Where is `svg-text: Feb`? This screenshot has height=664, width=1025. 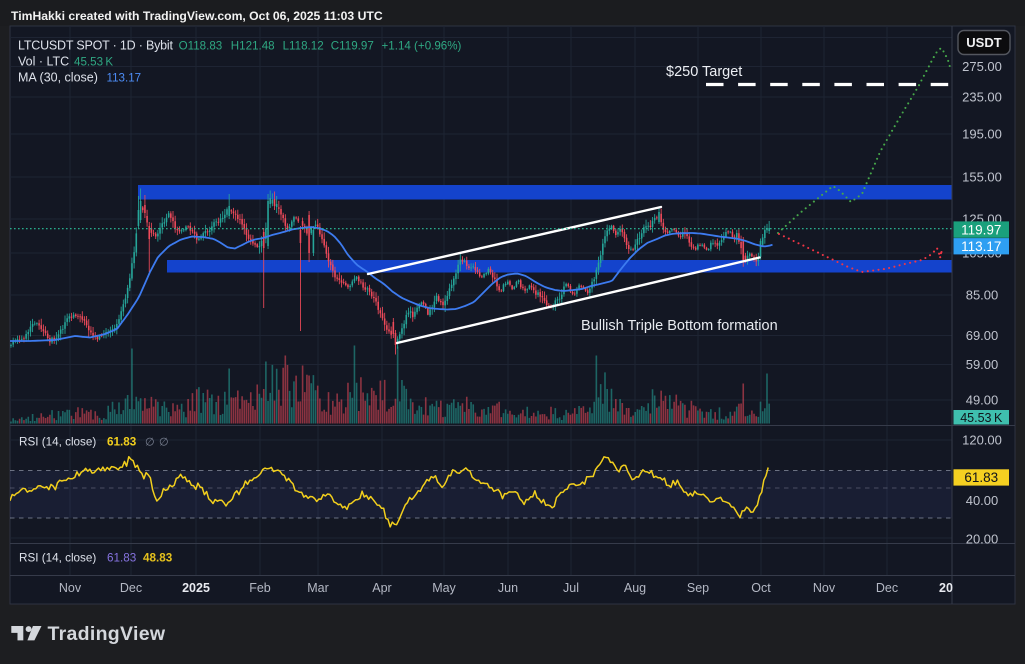
svg-text: Feb is located at coordinates (260, 588).